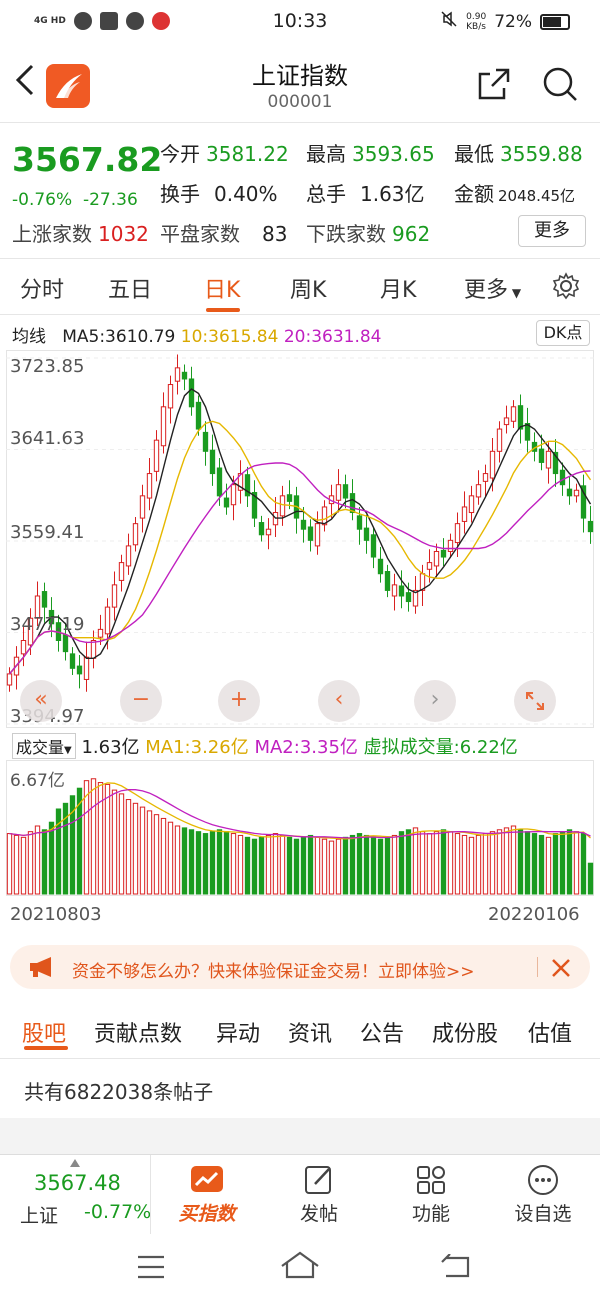 Image resolution: width=600 pixels, height=1300 pixels. I want to click on share-button, so click(494, 84).